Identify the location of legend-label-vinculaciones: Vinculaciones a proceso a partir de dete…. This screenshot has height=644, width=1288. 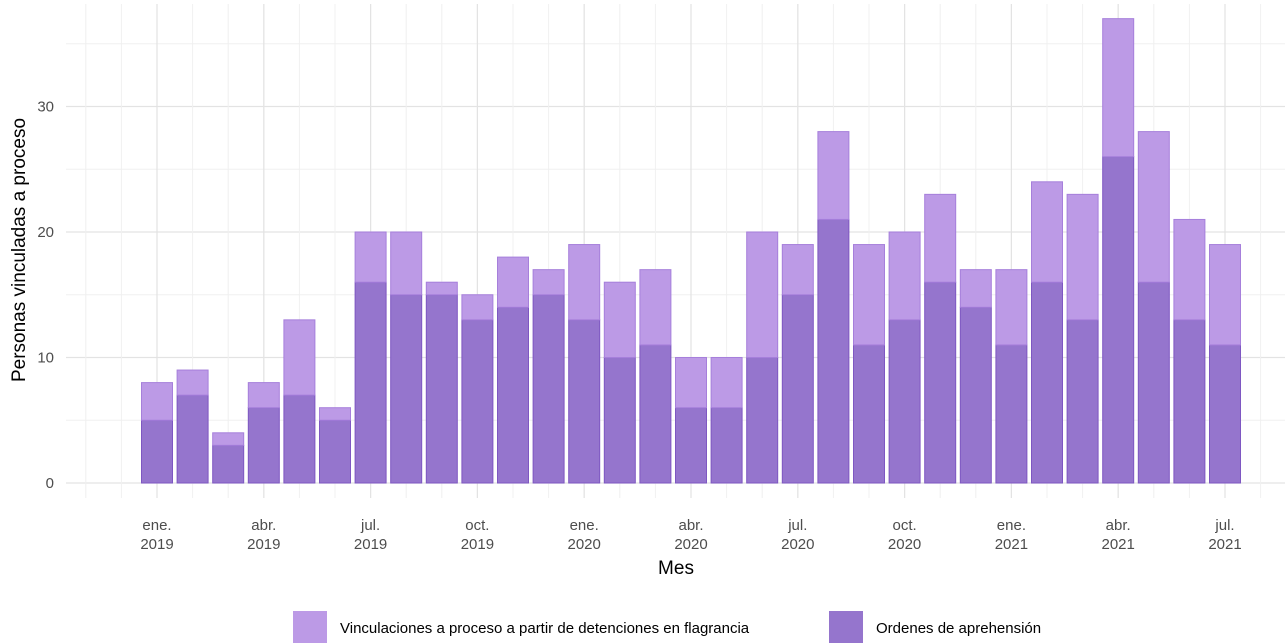
(545, 628).